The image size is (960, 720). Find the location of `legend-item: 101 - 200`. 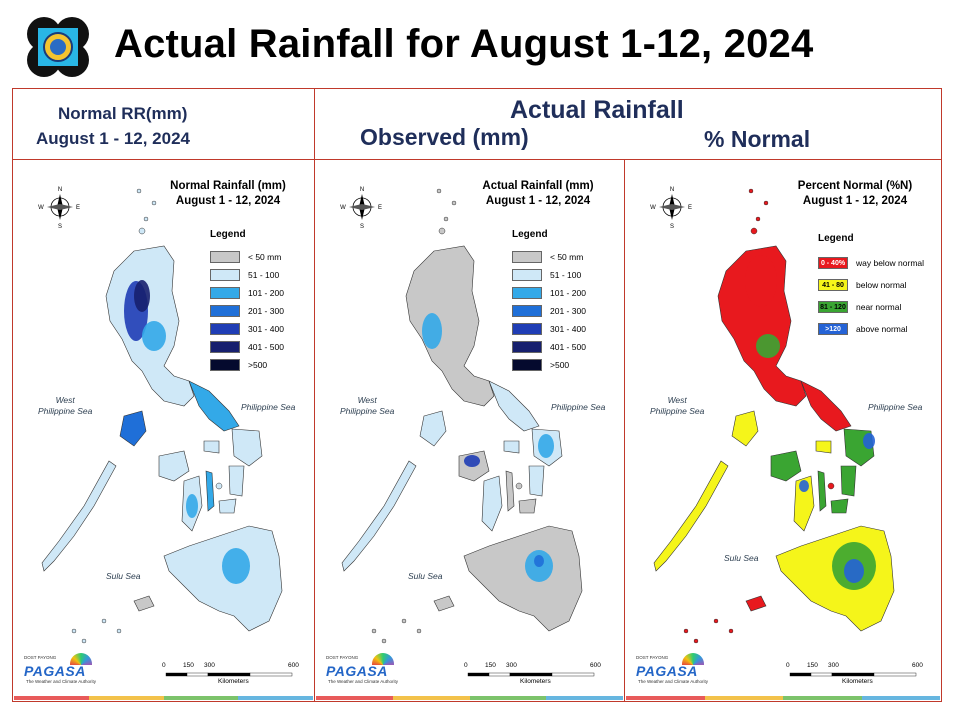

legend-item: 101 - 200 is located at coordinates (265, 293).